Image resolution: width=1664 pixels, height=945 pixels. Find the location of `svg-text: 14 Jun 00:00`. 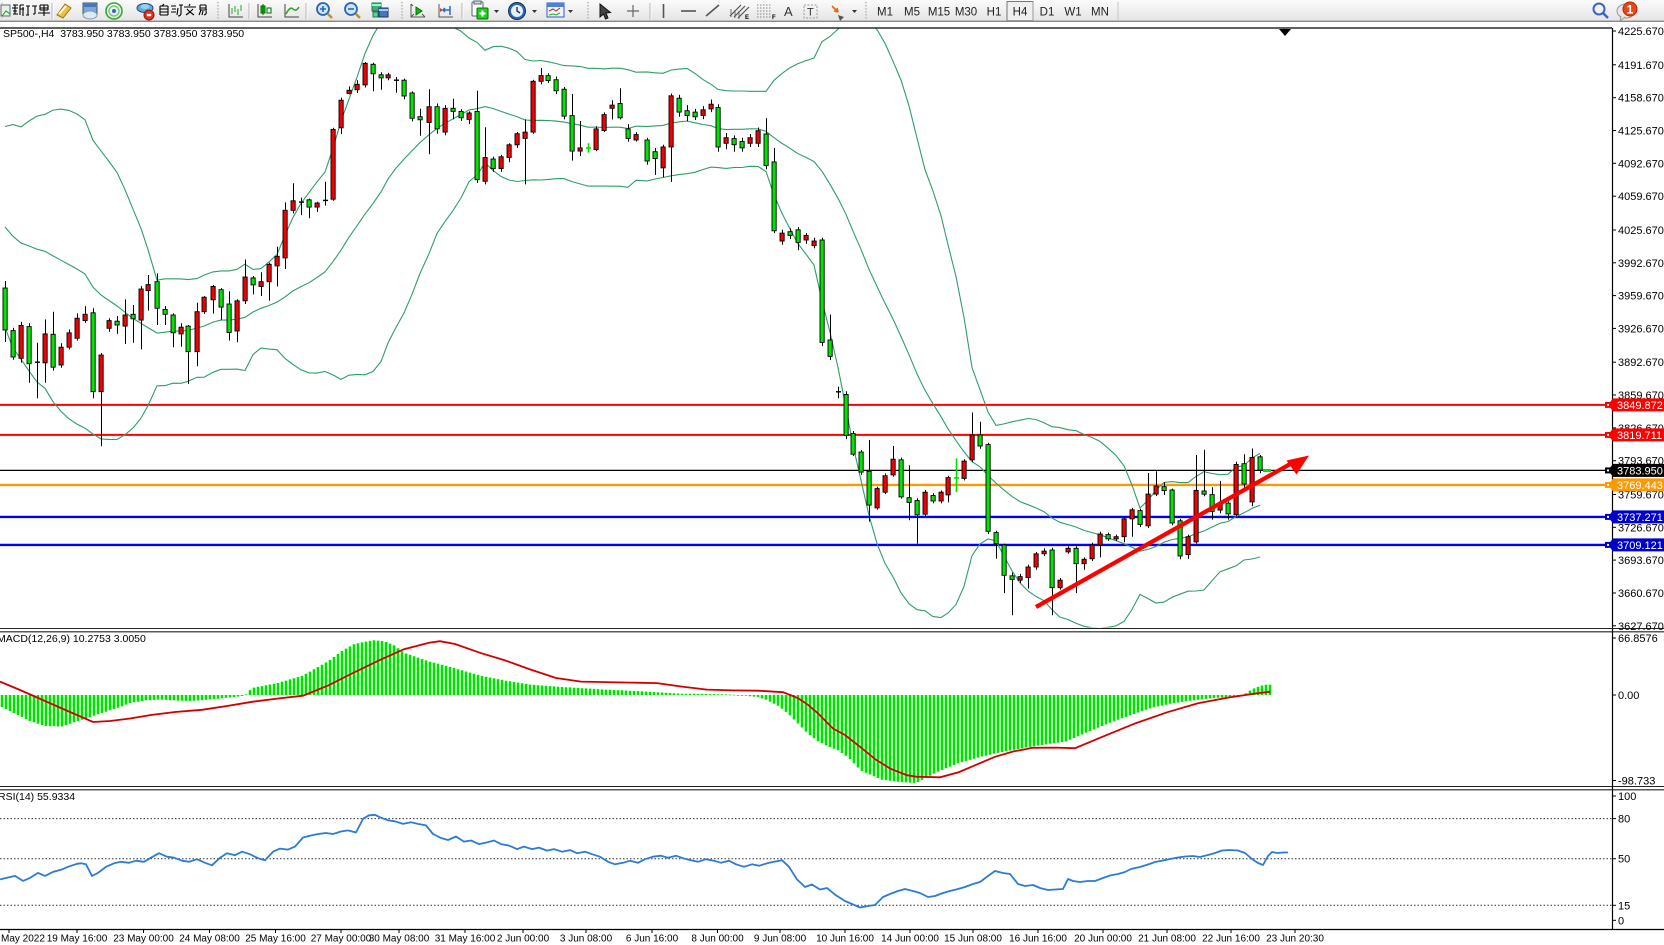

svg-text: 14 Jun 00:00 is located at coordinates (910, 939).